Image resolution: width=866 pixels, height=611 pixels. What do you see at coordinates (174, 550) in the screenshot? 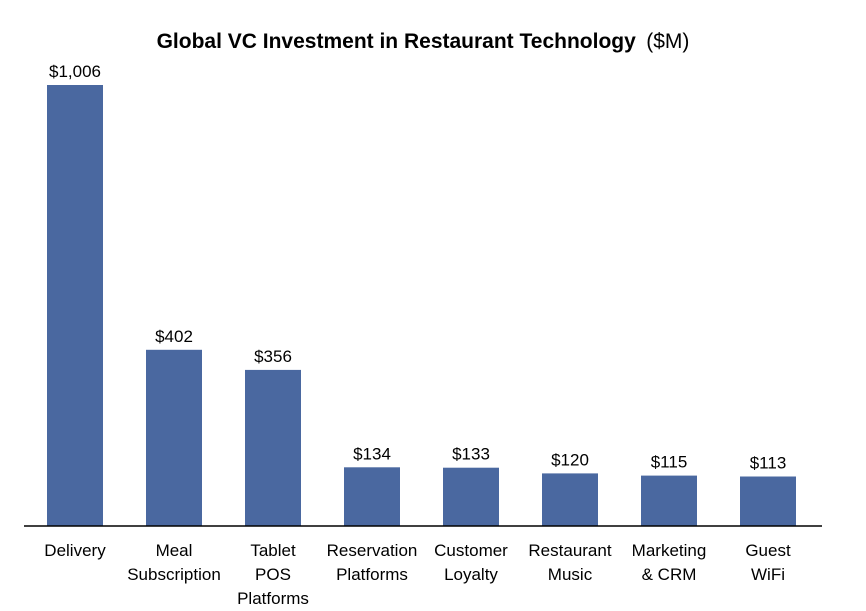
I see `category-label-1-line-0: Meal` at bounding box center [174, 550].